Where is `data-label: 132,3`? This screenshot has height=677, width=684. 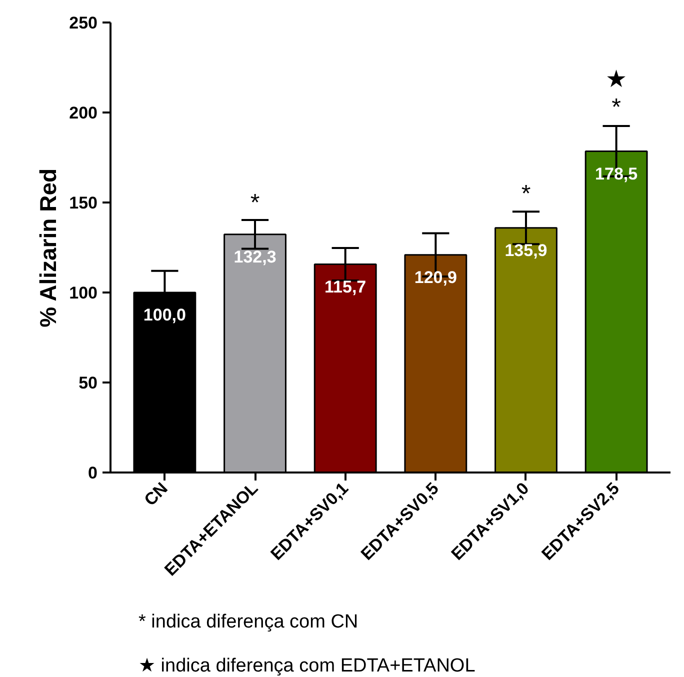 data-label: 132,3 is located at coordinates (255, 257).